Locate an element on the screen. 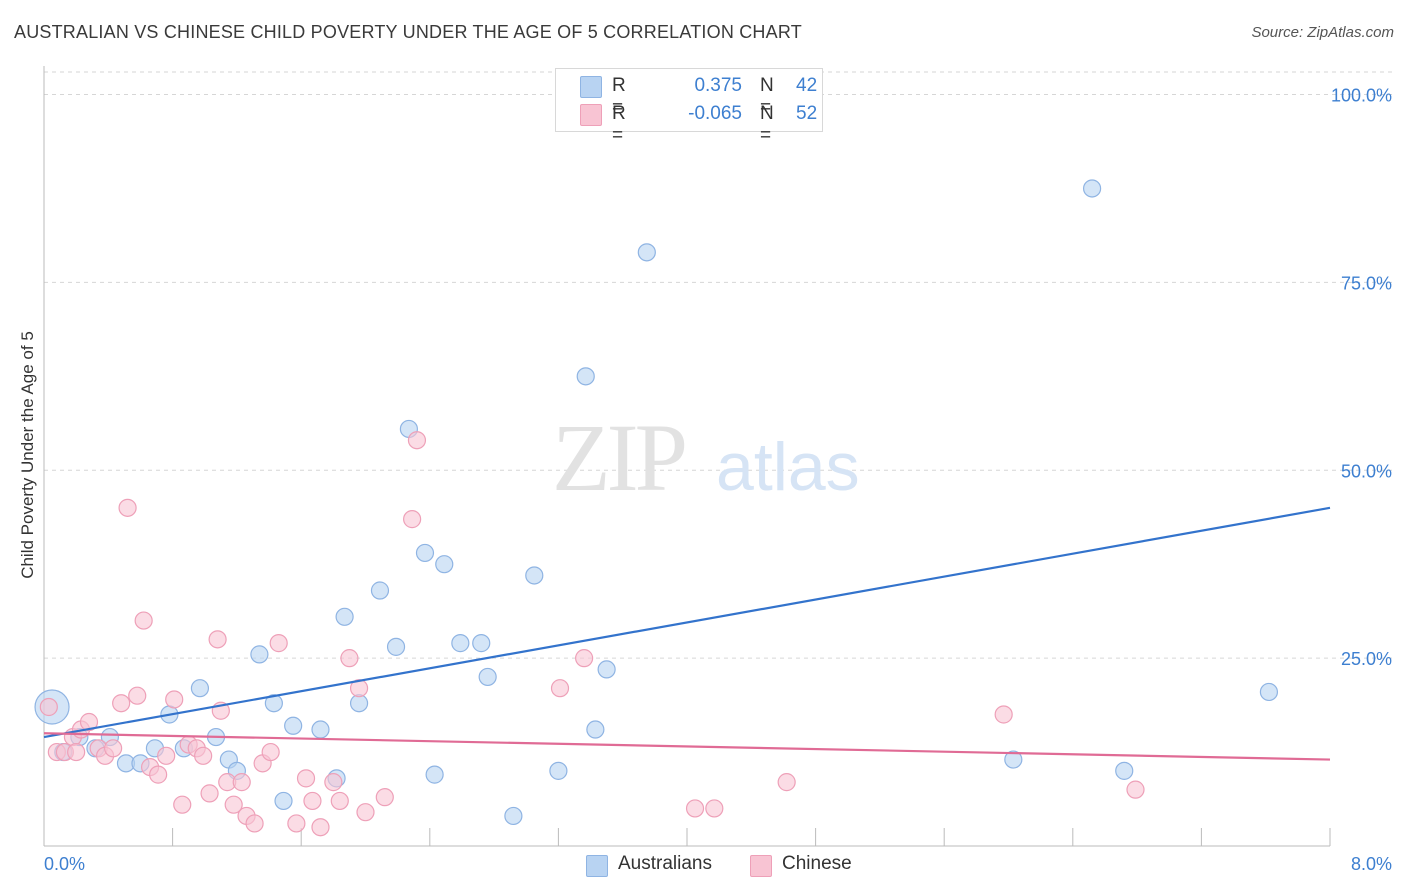 The width and height of the screenshot is (1406, 892). stats-legend: R = 0.375 N = 42 R = -0.065 N = 52 is located at coordinates (689, 107).